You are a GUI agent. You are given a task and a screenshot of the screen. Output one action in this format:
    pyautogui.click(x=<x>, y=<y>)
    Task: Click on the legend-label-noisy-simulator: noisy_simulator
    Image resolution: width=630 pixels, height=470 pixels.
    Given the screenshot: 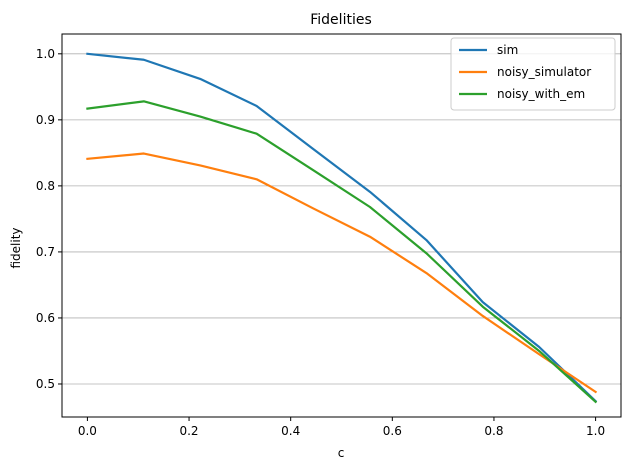 What is the action you would take?
    pyautogui.click(x=544, y=72)
    